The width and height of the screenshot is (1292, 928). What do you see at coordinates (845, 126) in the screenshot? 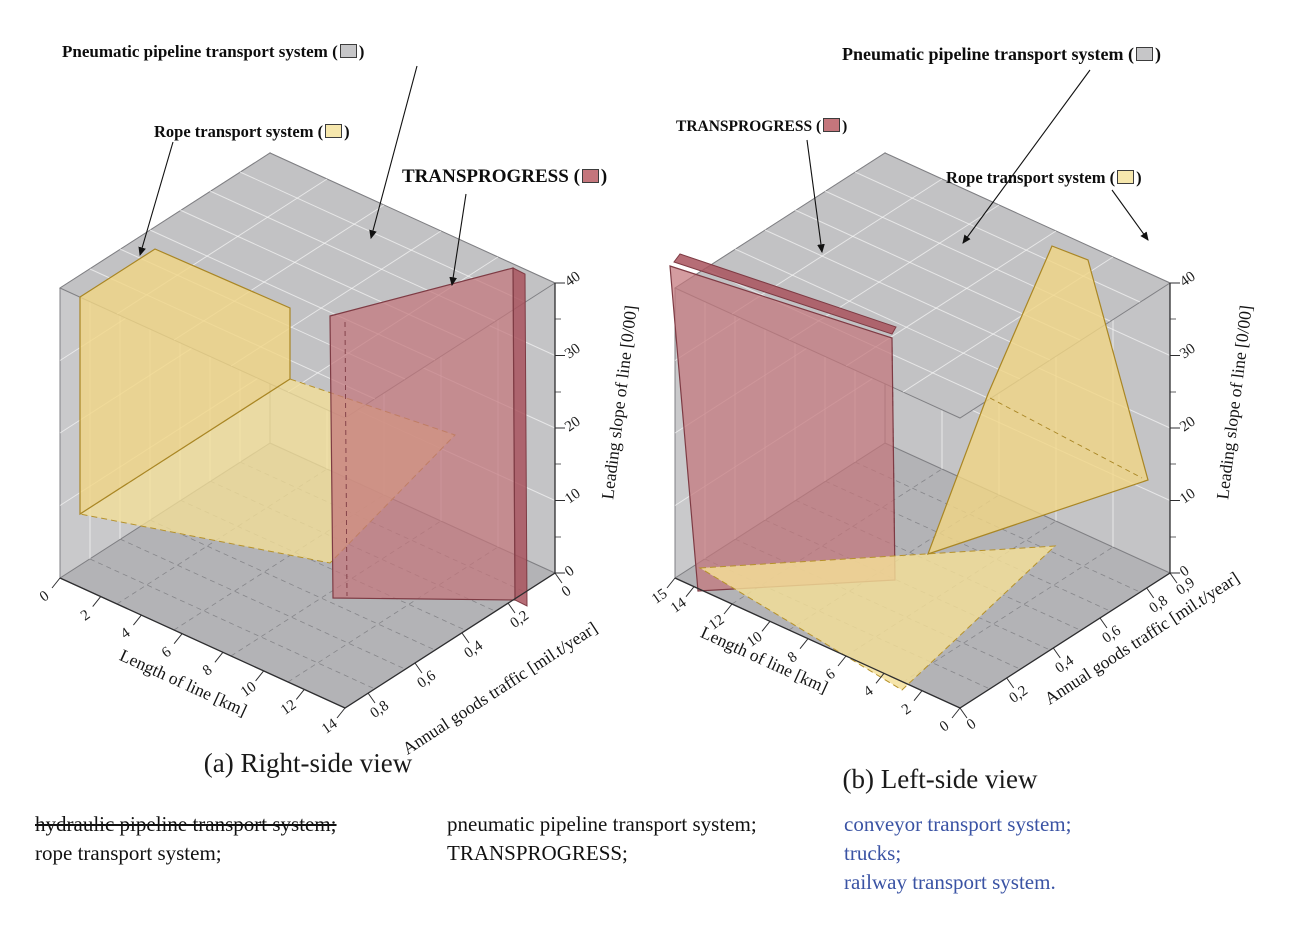
I see `label-transprogress-b-close: )` at bounding box center [845, 126].